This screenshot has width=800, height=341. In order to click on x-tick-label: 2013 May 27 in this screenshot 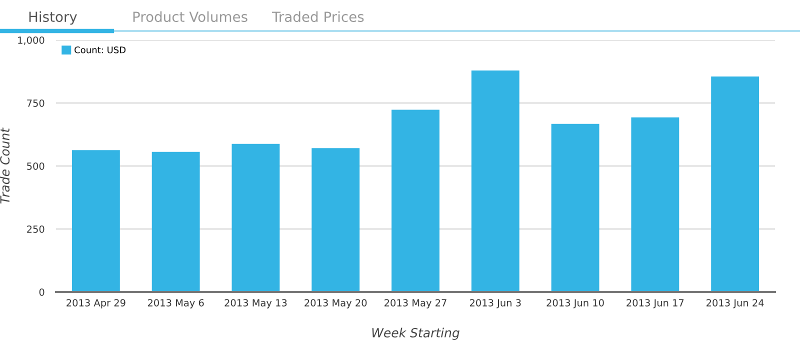, I will do `click(415, 303)`.